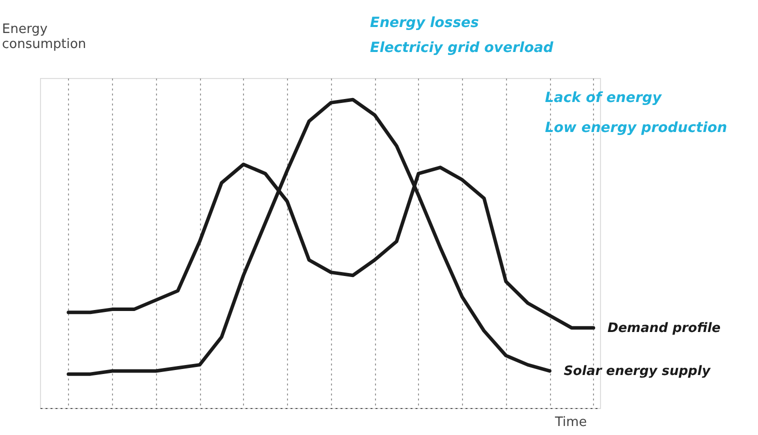 The width and height of the screenshot is (758, 435). I want to click on text: Energy losses, so click(424, 23).